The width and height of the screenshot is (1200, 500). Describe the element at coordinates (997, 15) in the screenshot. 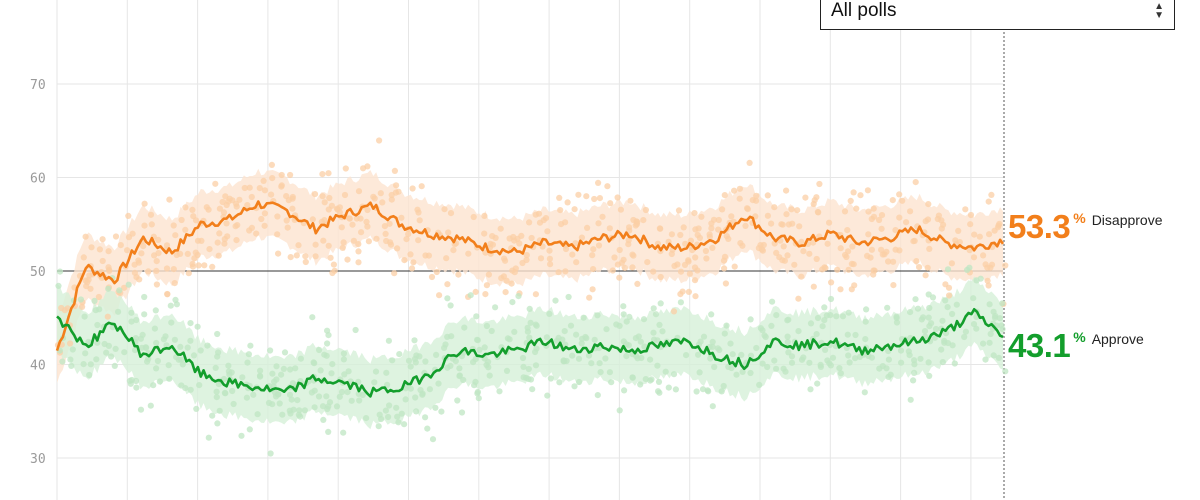

I see `poll-filter-select: All polls ▲ ▼` at that location.